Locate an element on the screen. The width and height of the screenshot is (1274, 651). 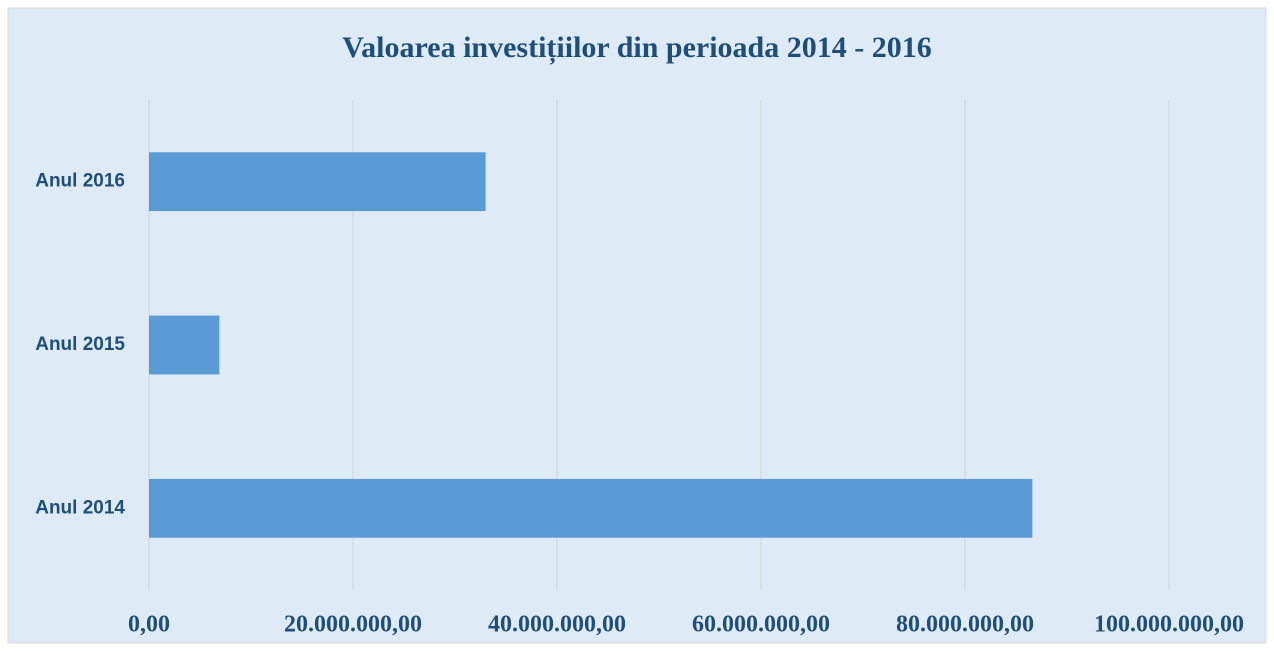
y-tick-label: Anul 2015 is located at coordinates (80, 344).